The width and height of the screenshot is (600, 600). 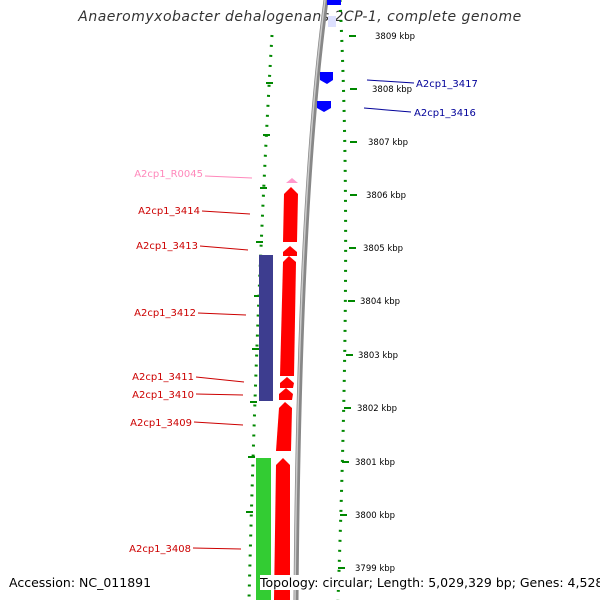 What do you see at coordinates (445, 113) in the screenshot?
I see `gene-label-a2cp1-3416: A2cp1_3416` at bounding box center [445, 113].